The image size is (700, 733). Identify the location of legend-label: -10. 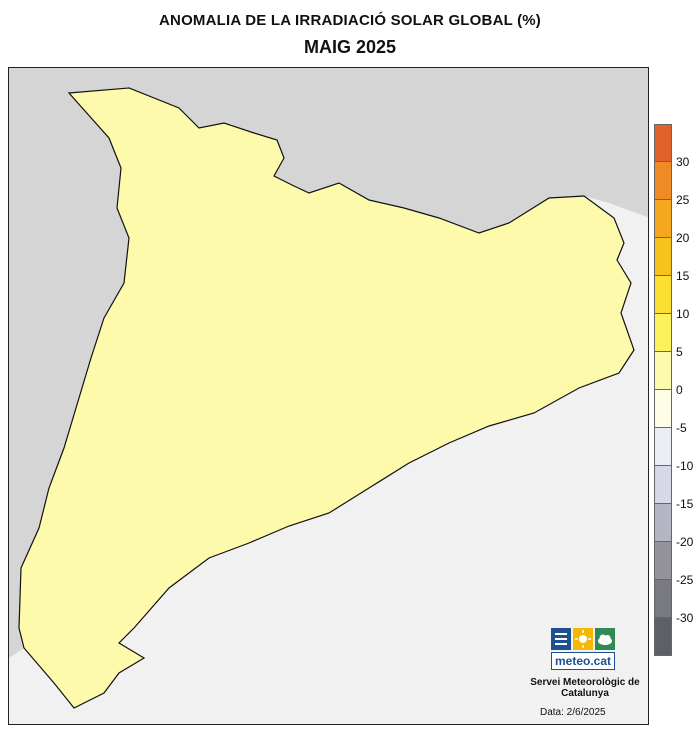
(685, 466).